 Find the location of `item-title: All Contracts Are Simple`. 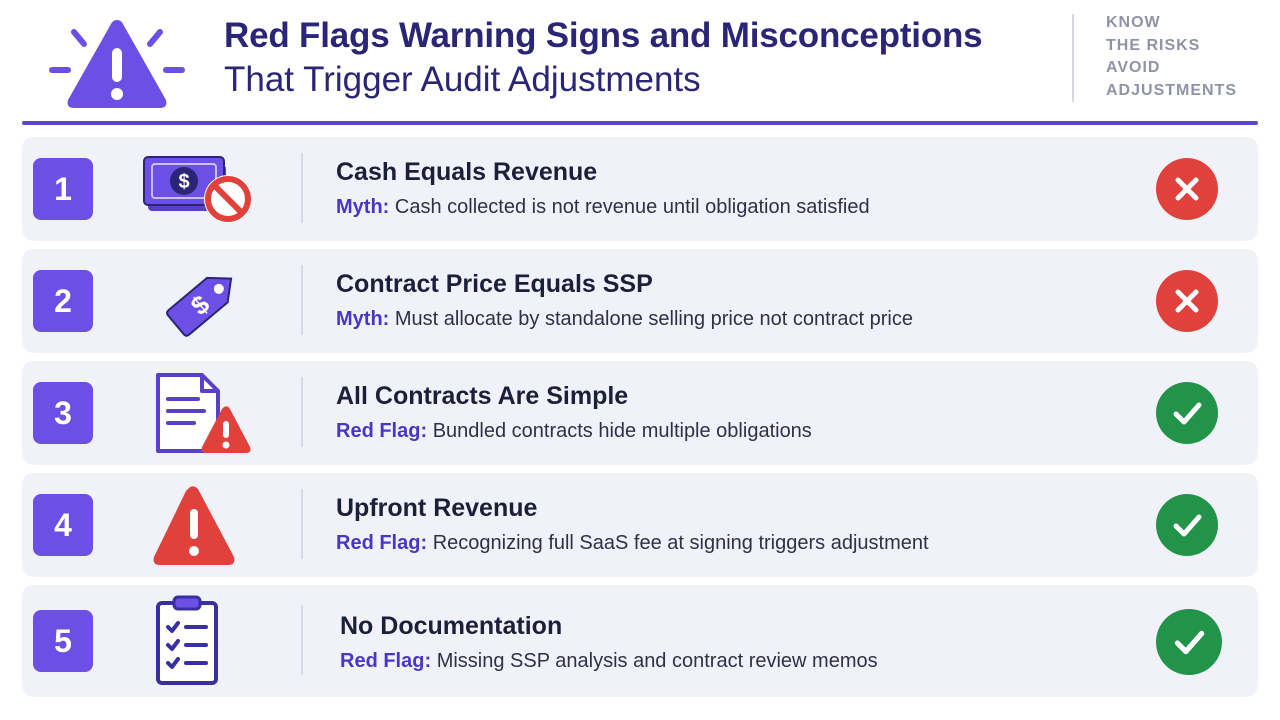

item-title: All Contracts Are Simple is located at coordinates (482, 396).